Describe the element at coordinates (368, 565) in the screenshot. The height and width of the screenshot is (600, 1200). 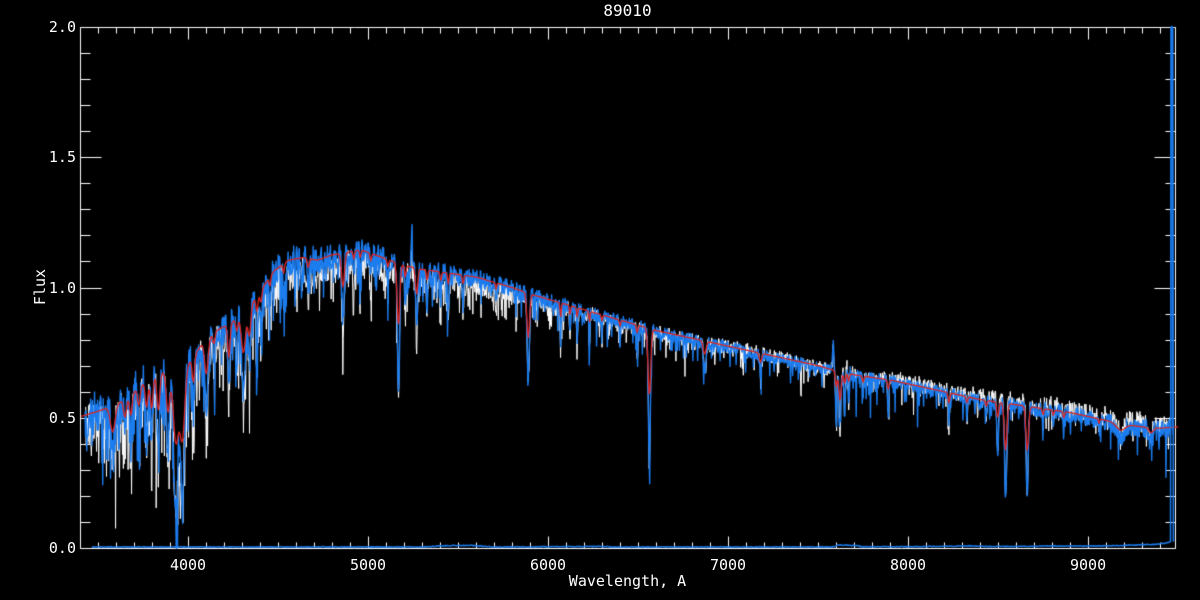
I see `x-tick-label: 5000` at that location.